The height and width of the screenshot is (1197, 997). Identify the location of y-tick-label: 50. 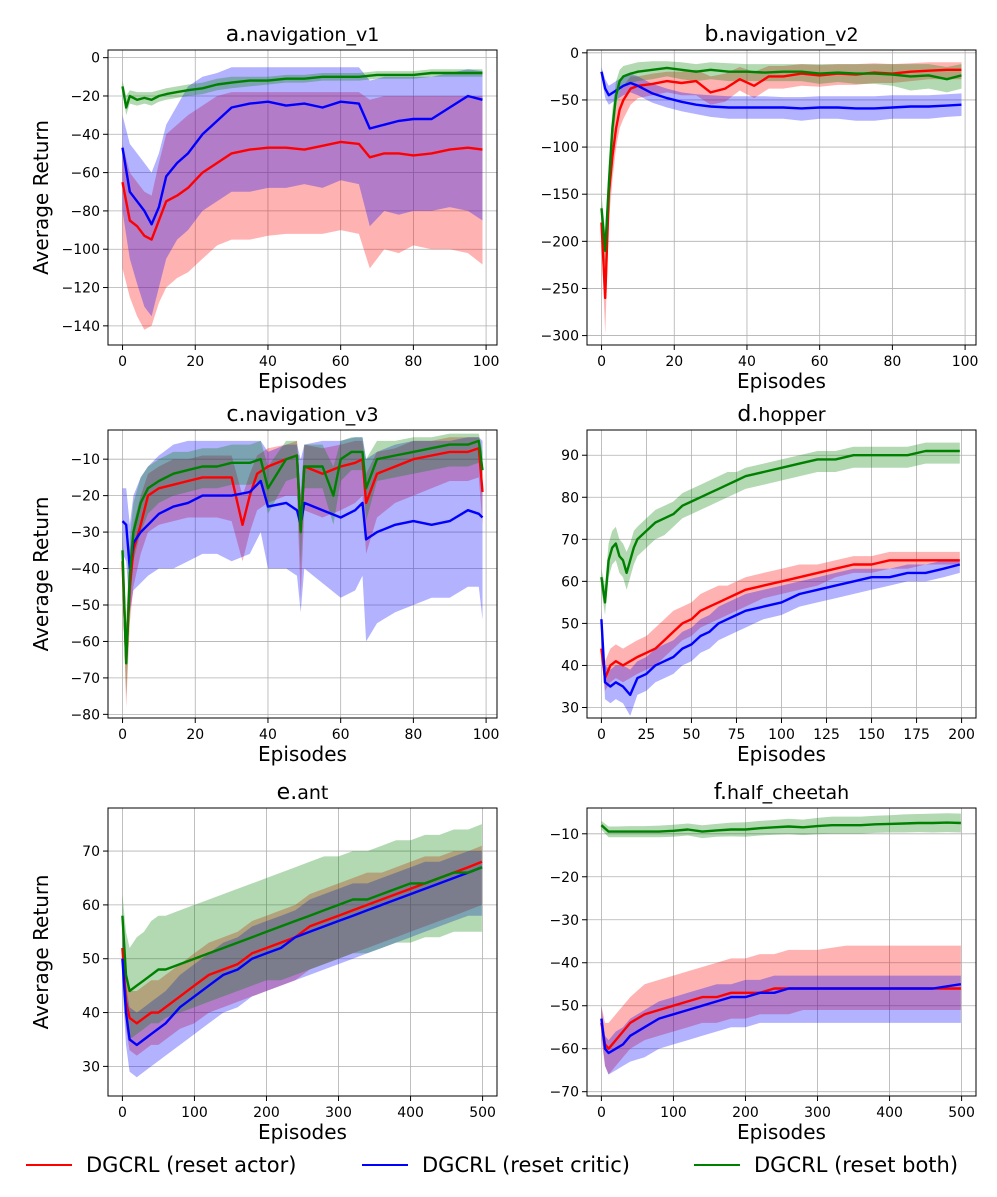
(91, 960).